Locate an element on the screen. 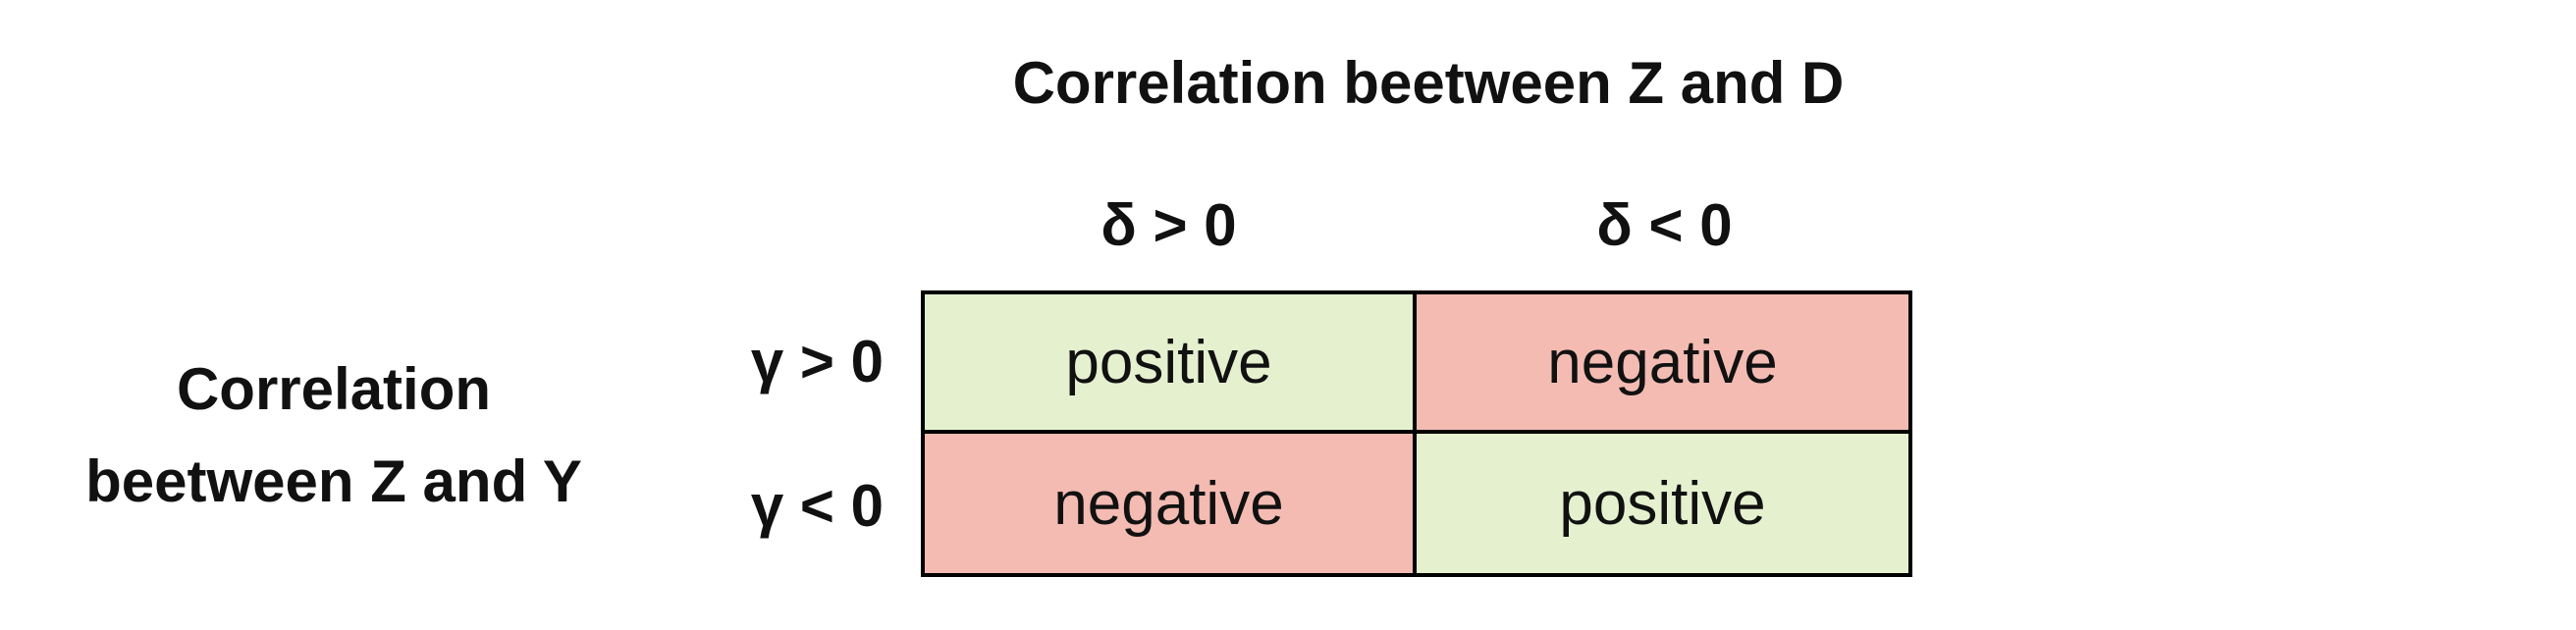 The width and height of the screenshot is (2576, 630). column-title: Correlation beetween Z and D is located at coordinates (1428, 83).